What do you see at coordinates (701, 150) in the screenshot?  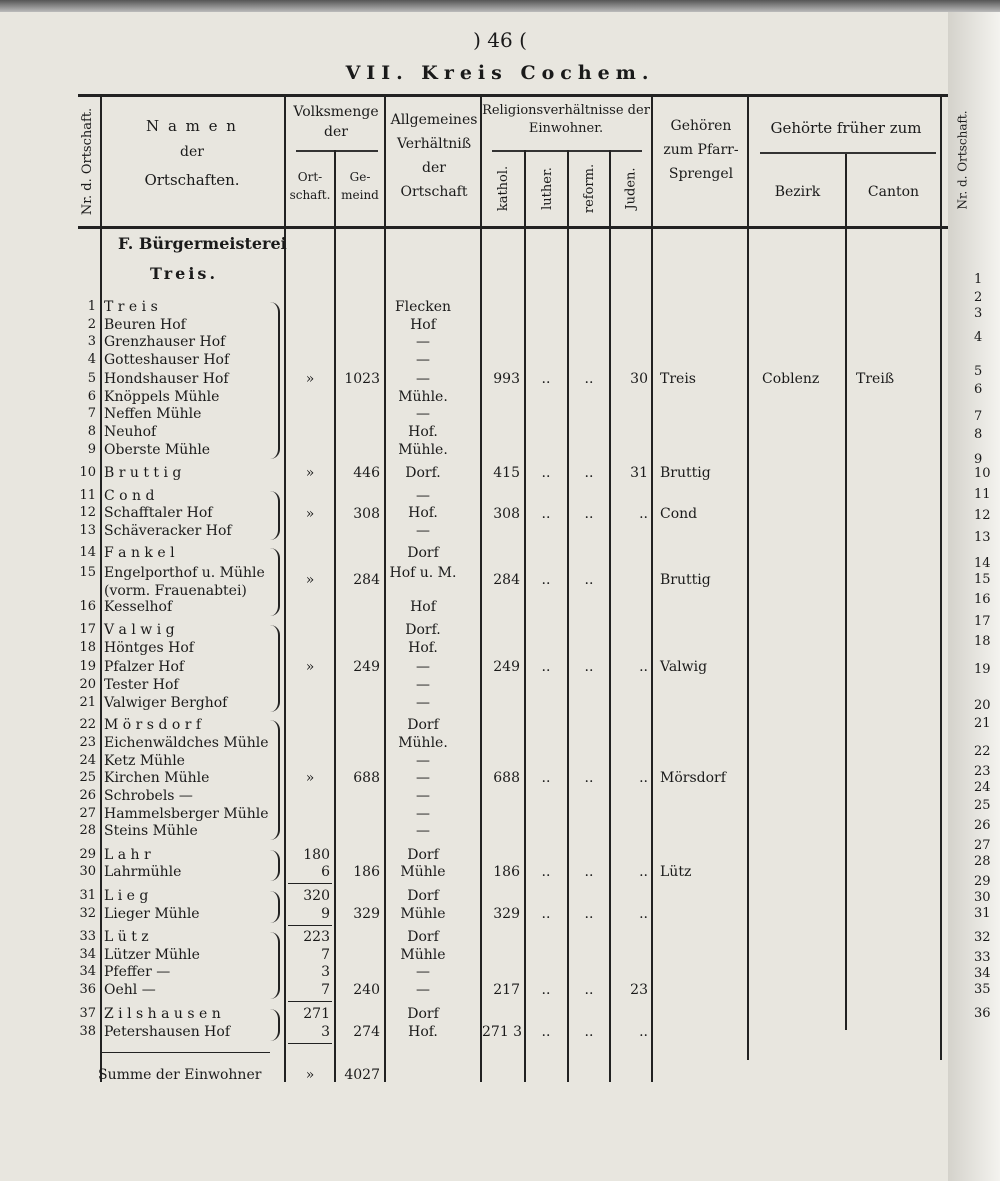 I see `header-pfarr: Gehören zum Pfarr- Sprengel` at bounding box center [701, 150].